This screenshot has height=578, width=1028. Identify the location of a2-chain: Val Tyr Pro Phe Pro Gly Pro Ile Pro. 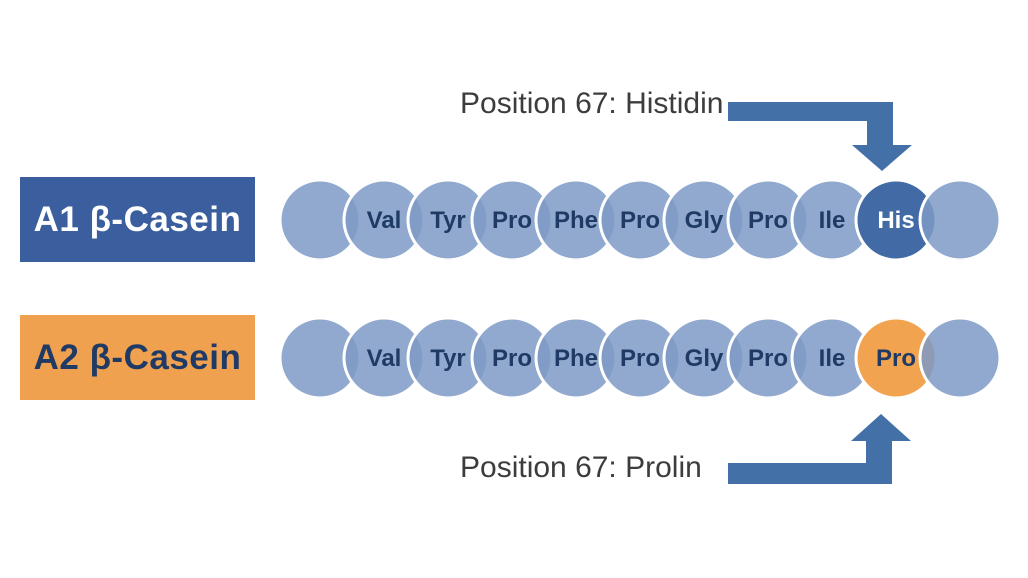
(640, 358).